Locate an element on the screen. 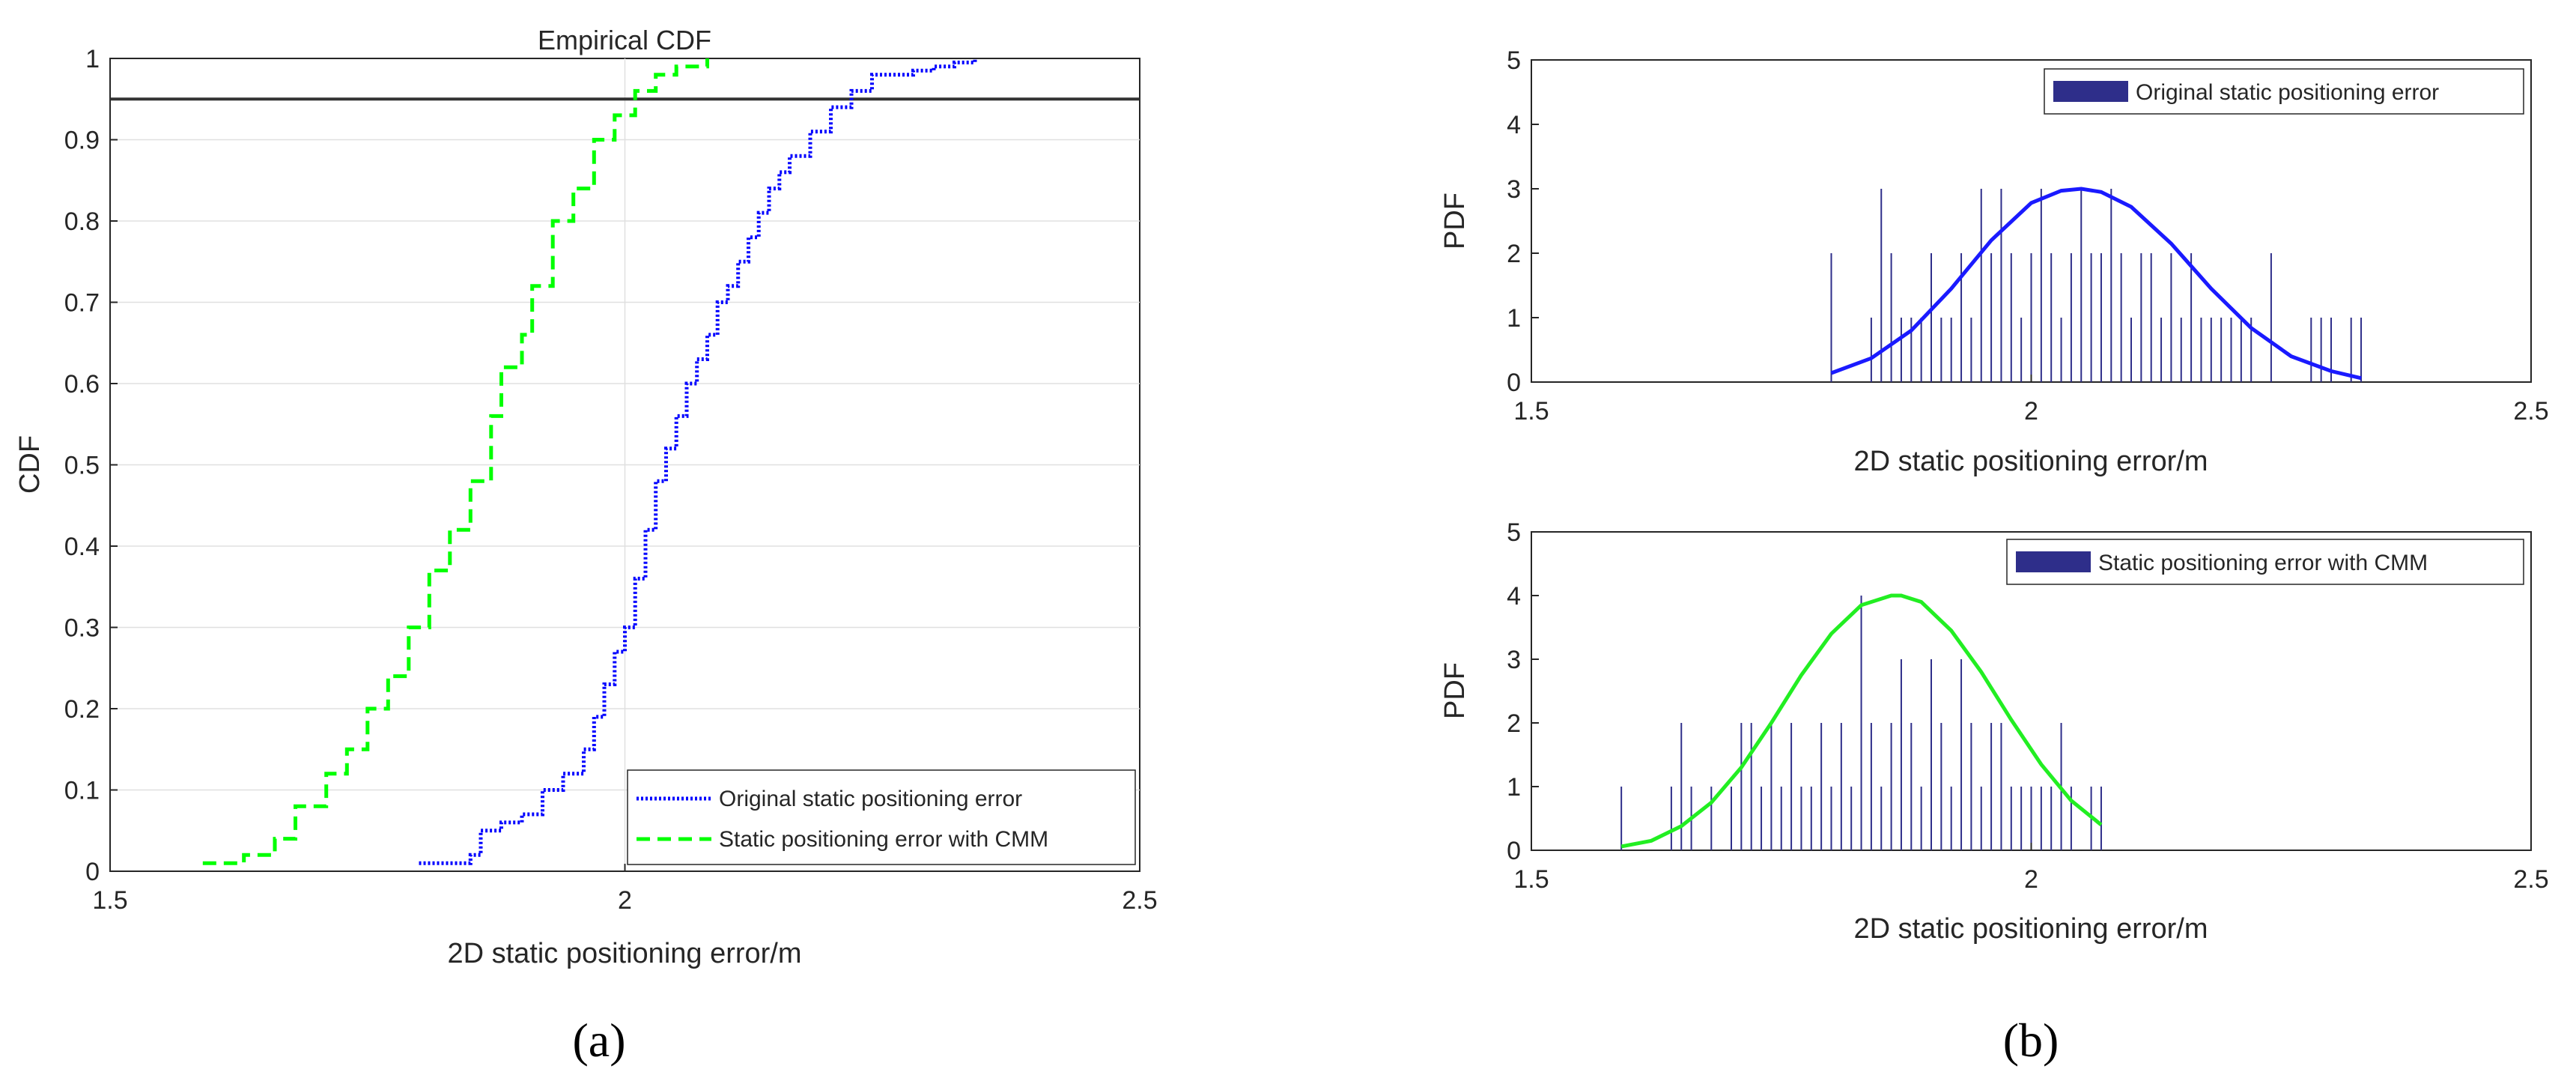 The width and height of the screenshot is (2576, 1081). cdf-y-tick-label: 0.4 is located at coordinates (82, 547).